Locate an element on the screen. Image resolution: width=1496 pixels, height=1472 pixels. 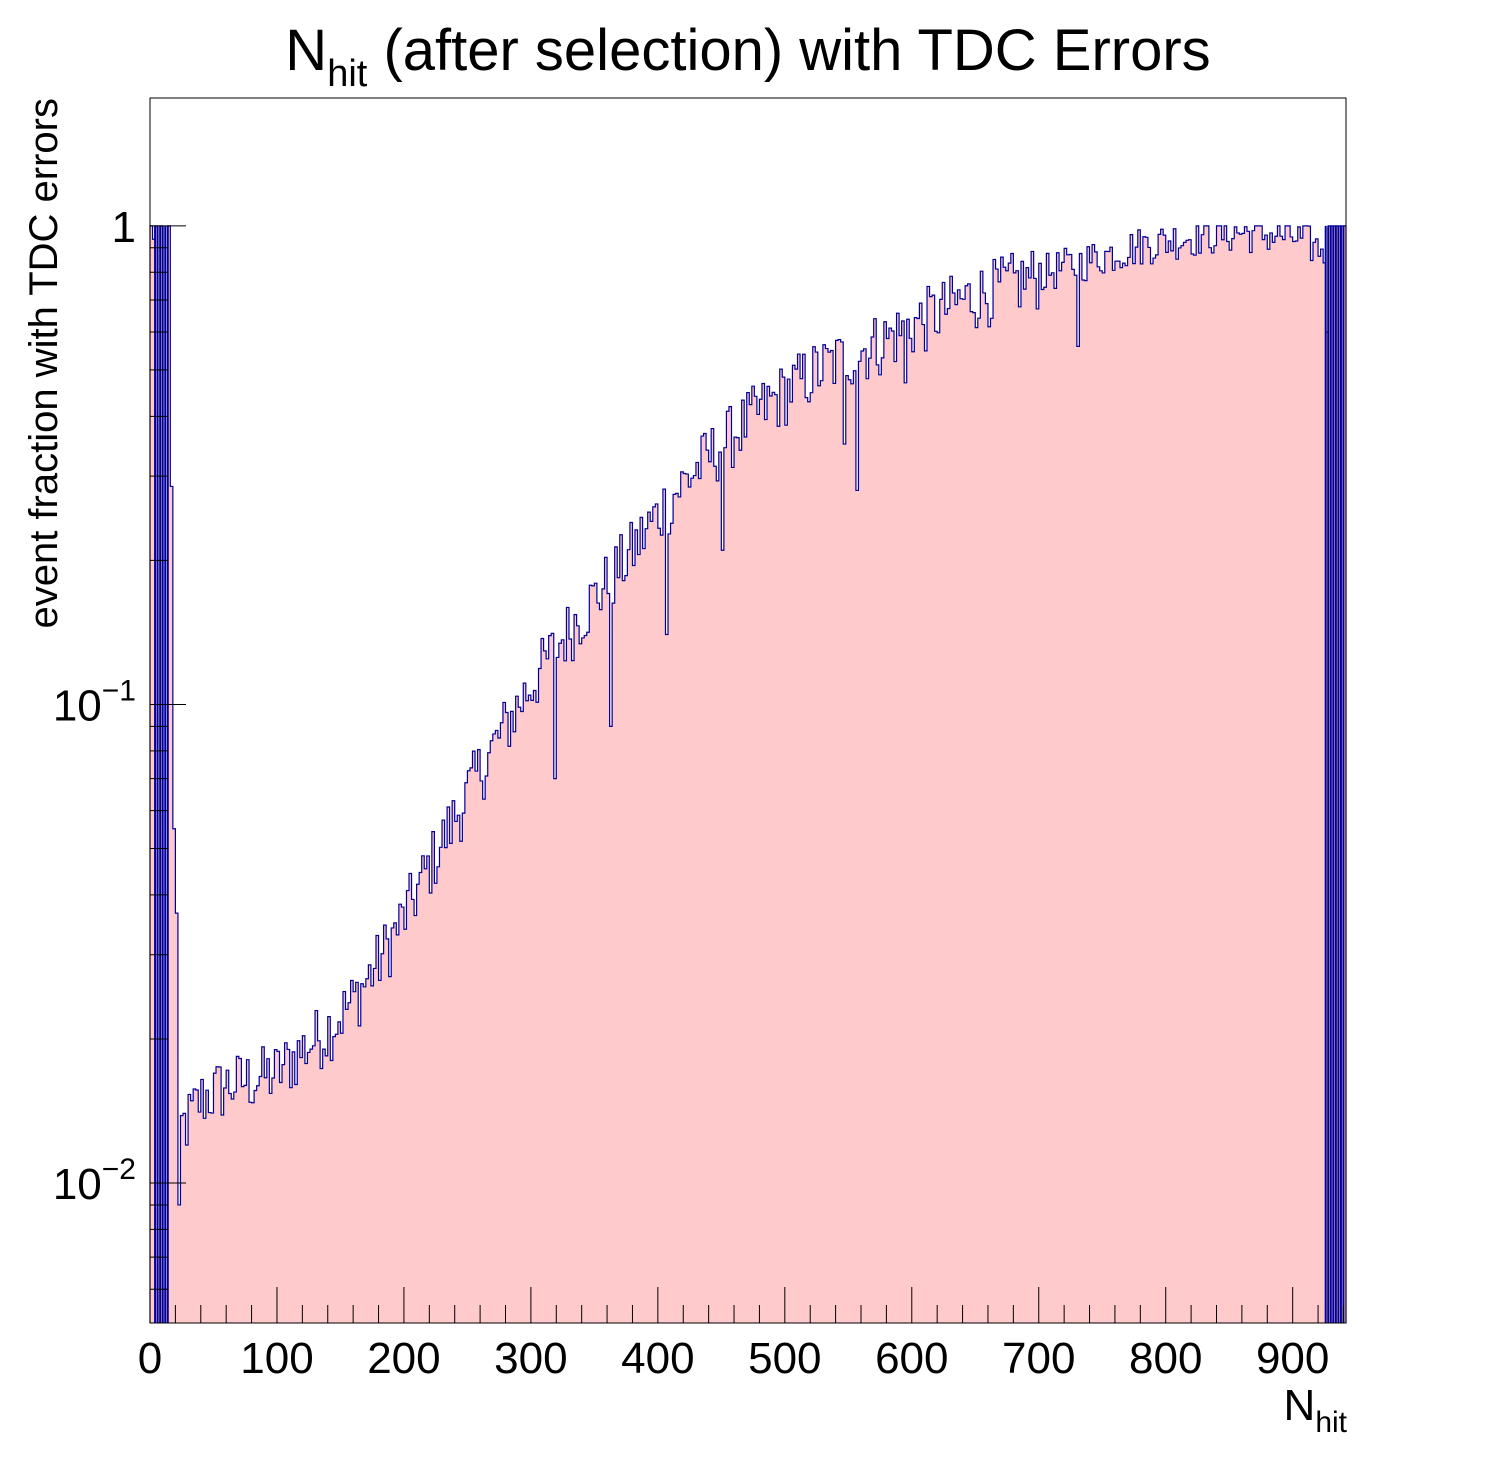
y-axis-label: event fraction with TDC errors is located at coordinates (44, 363).